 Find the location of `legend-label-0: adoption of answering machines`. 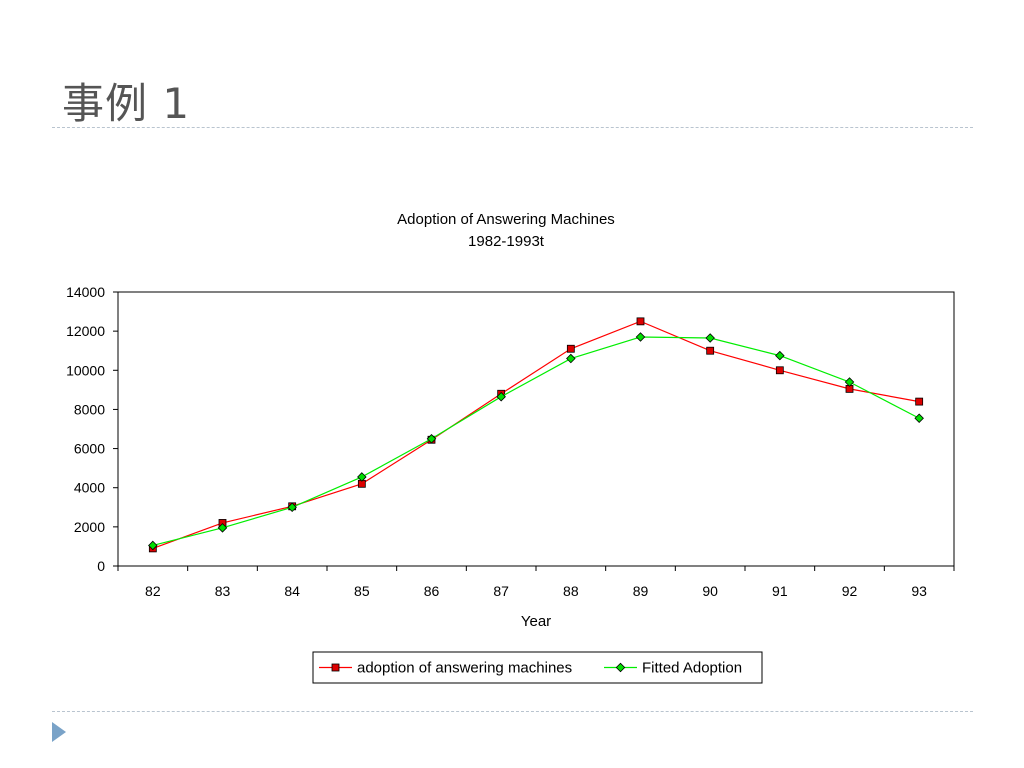

legend-label-0: adoption of answering machines is located at coordinates (464, 668).